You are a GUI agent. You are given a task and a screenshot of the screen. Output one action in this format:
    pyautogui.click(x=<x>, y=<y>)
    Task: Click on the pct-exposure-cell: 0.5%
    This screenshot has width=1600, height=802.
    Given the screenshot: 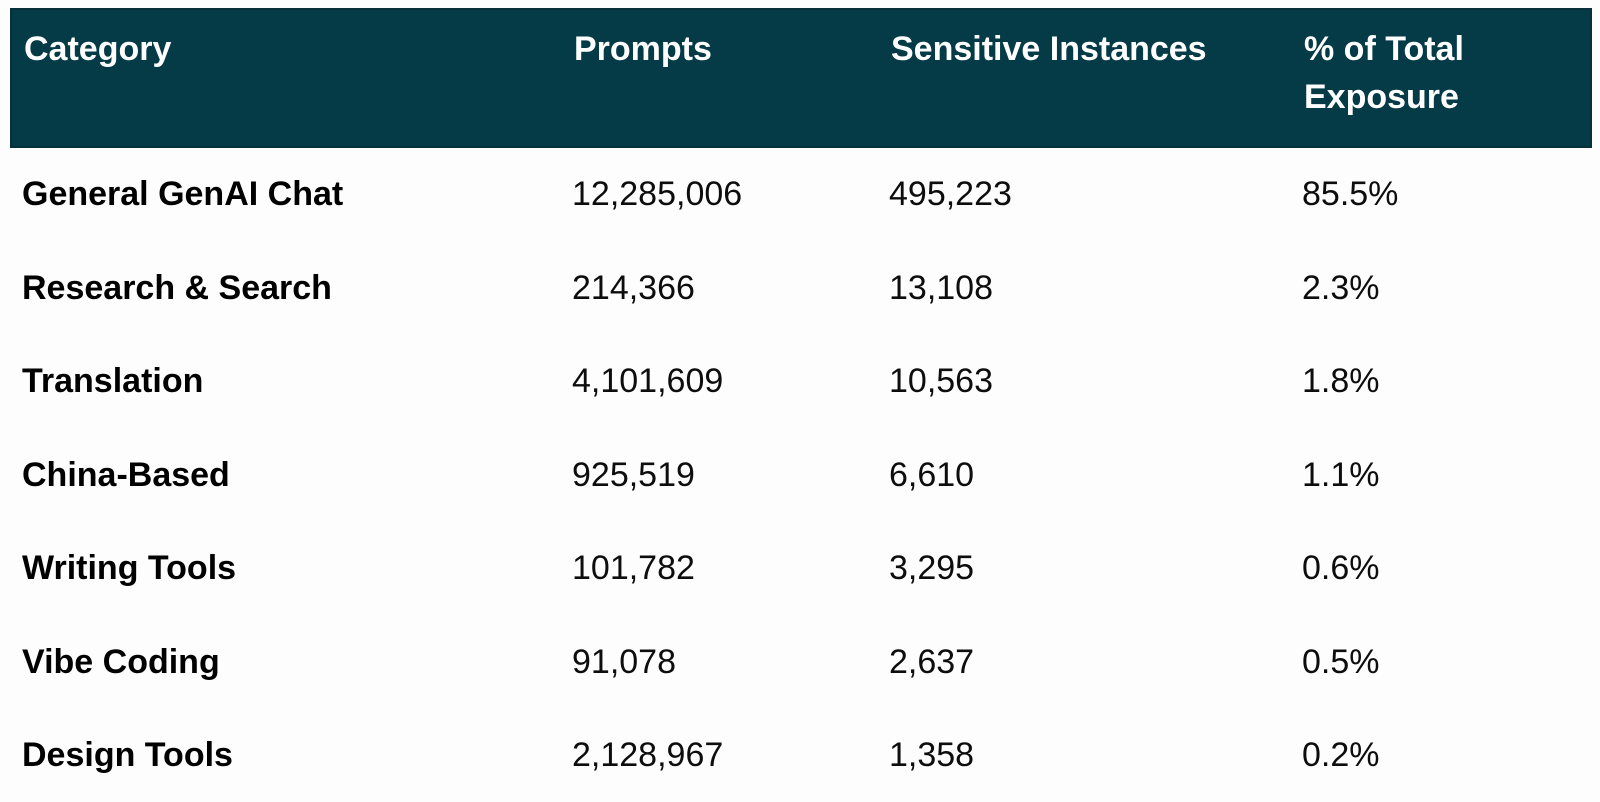 What is the action you would take?
    pyautogui.click(x=1341, y=661)
    